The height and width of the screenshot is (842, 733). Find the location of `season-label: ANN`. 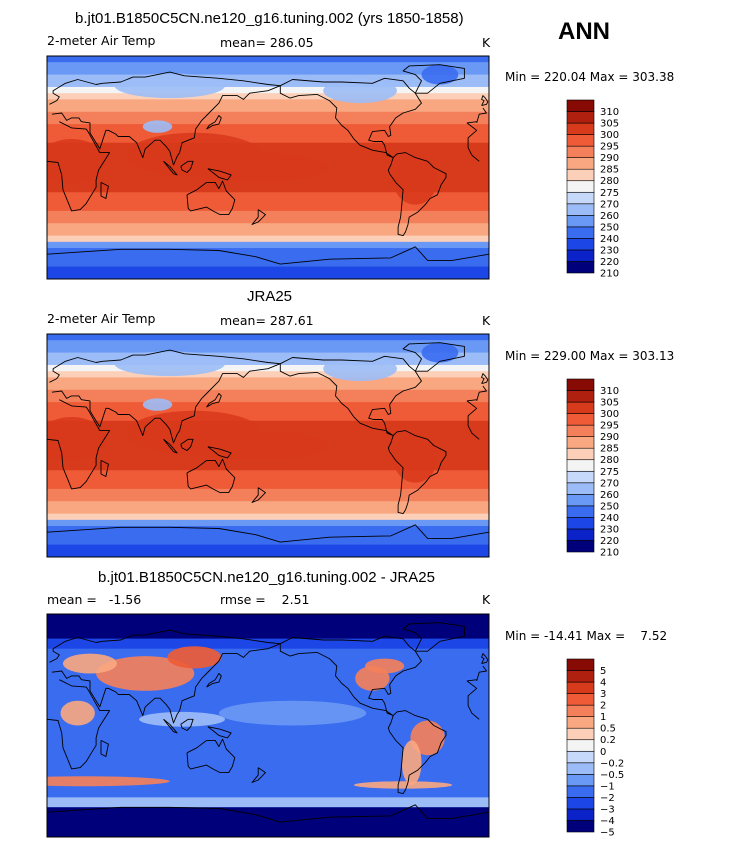

season-label: ANN is located at coordinates (584, 31).